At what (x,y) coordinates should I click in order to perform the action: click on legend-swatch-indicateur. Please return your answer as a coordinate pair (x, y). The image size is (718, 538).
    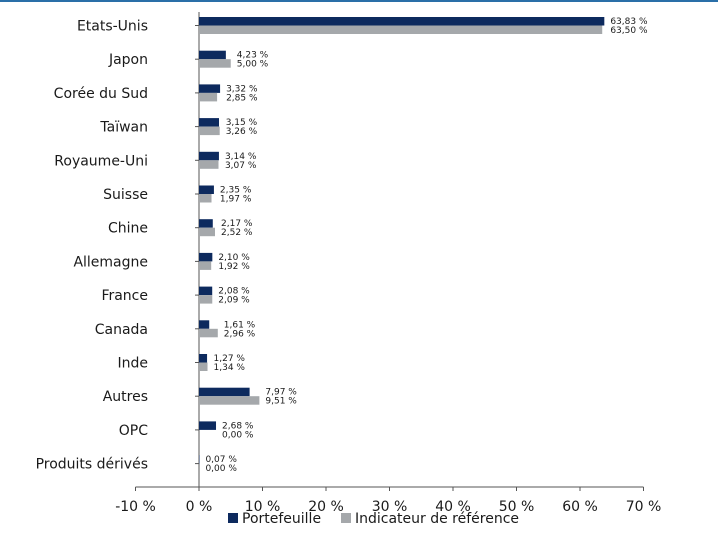
    Looking at the image, I should click on (346, 518).